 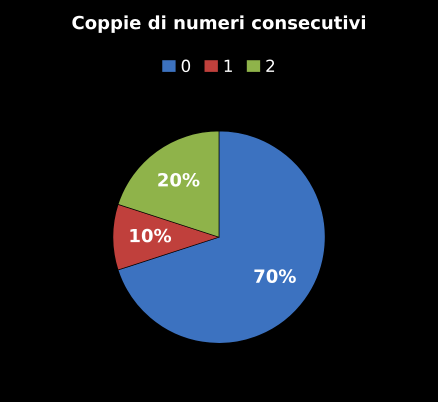 I want to click on legend-label: 2, so click(x=270, y=66).